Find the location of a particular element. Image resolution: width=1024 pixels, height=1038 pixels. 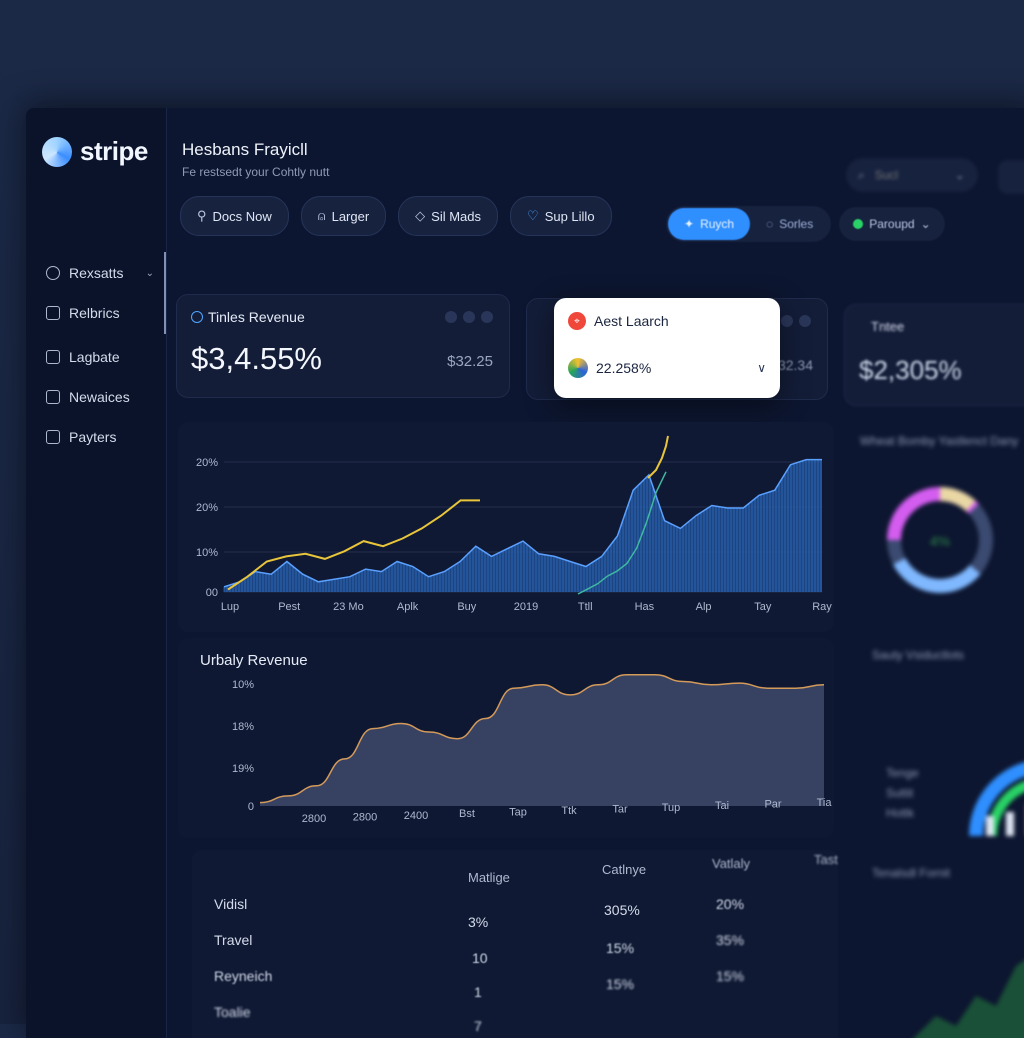

status-dropdown: Paroupd ⌄ is located at coordinates (892, 224).